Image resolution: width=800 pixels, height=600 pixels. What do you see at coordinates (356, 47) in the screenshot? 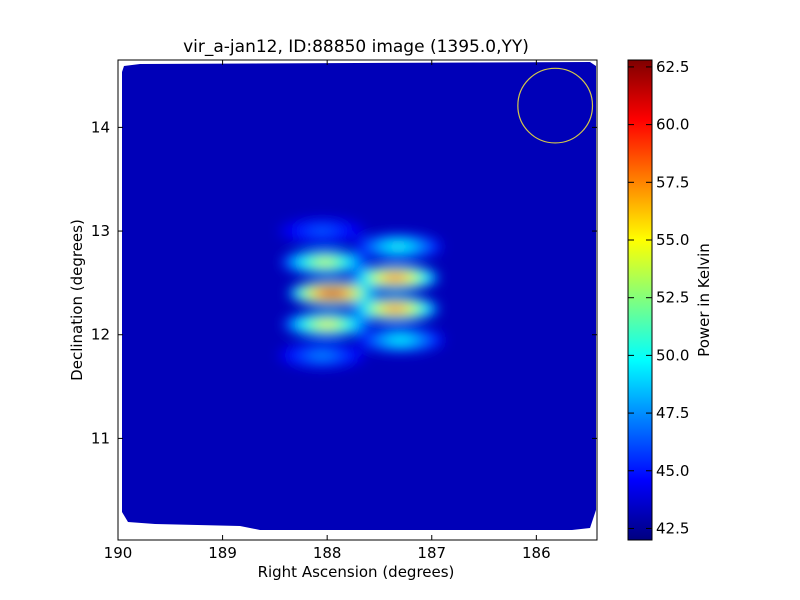
I see `chart-title: vir_a-jan12, ID:88850 image (1395.0,YY)` at bounding box center [356, 47].